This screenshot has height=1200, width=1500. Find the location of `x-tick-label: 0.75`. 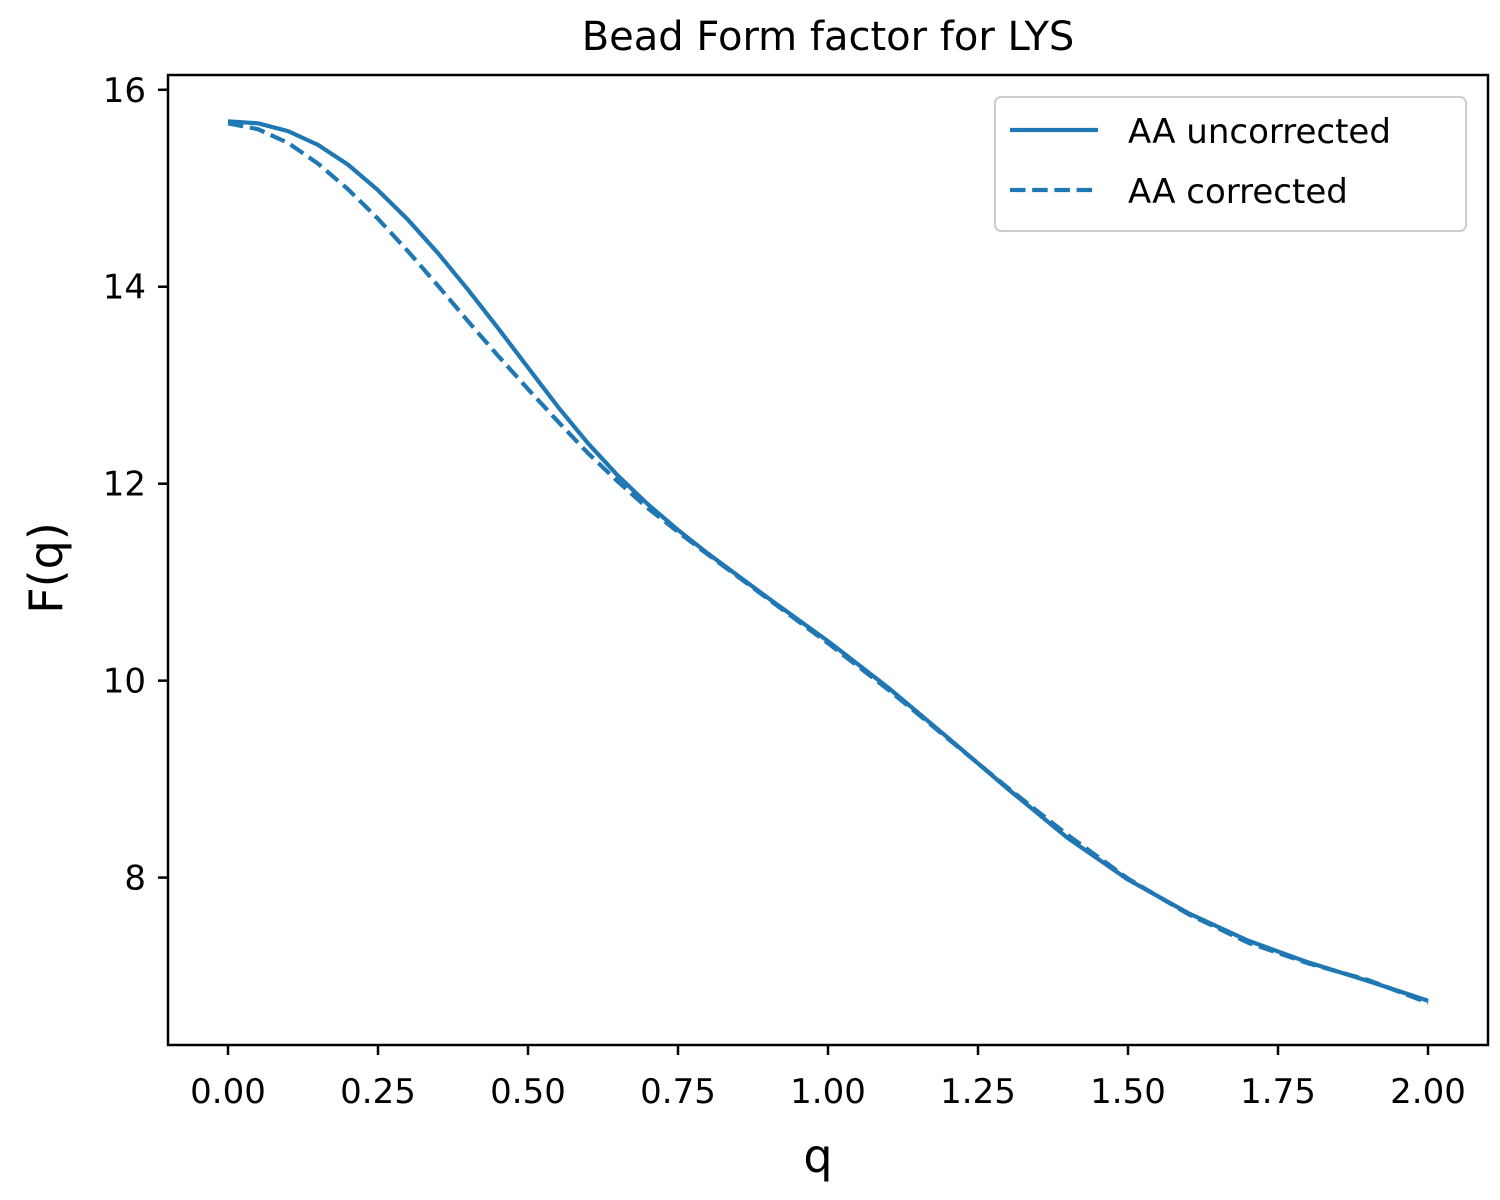

x-tick-label: 0.75 is located at coordinates (678, 1092).